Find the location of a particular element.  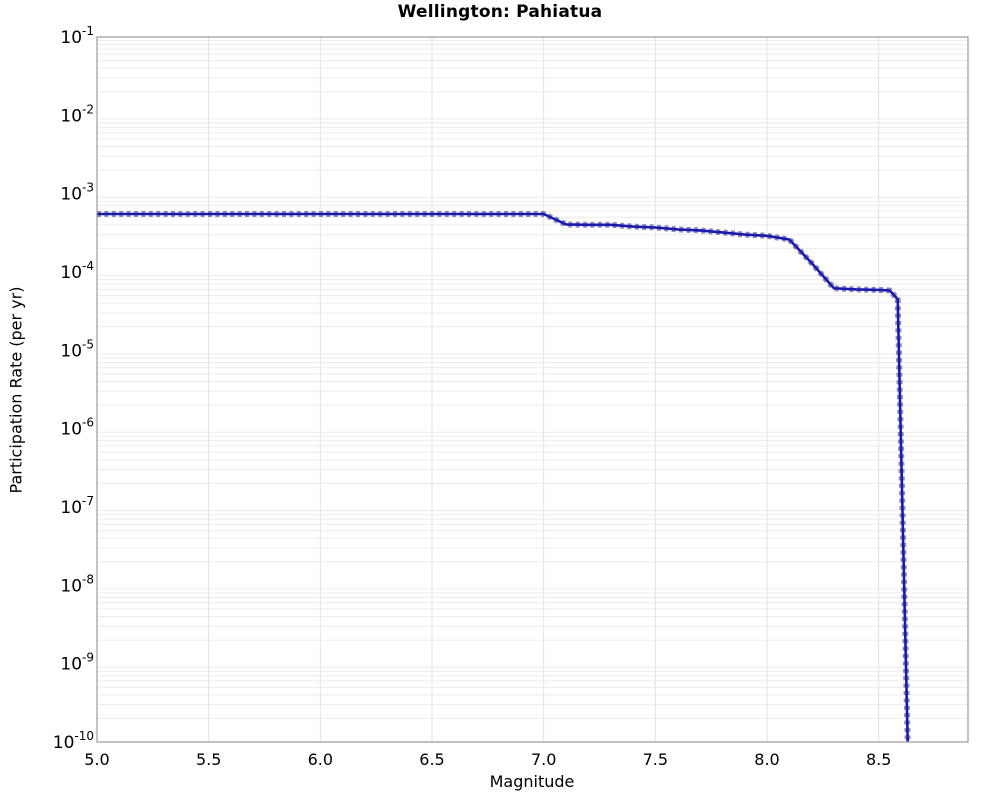

chart-title: Wellington: Pahiatua is located at coordinates (500, 12).